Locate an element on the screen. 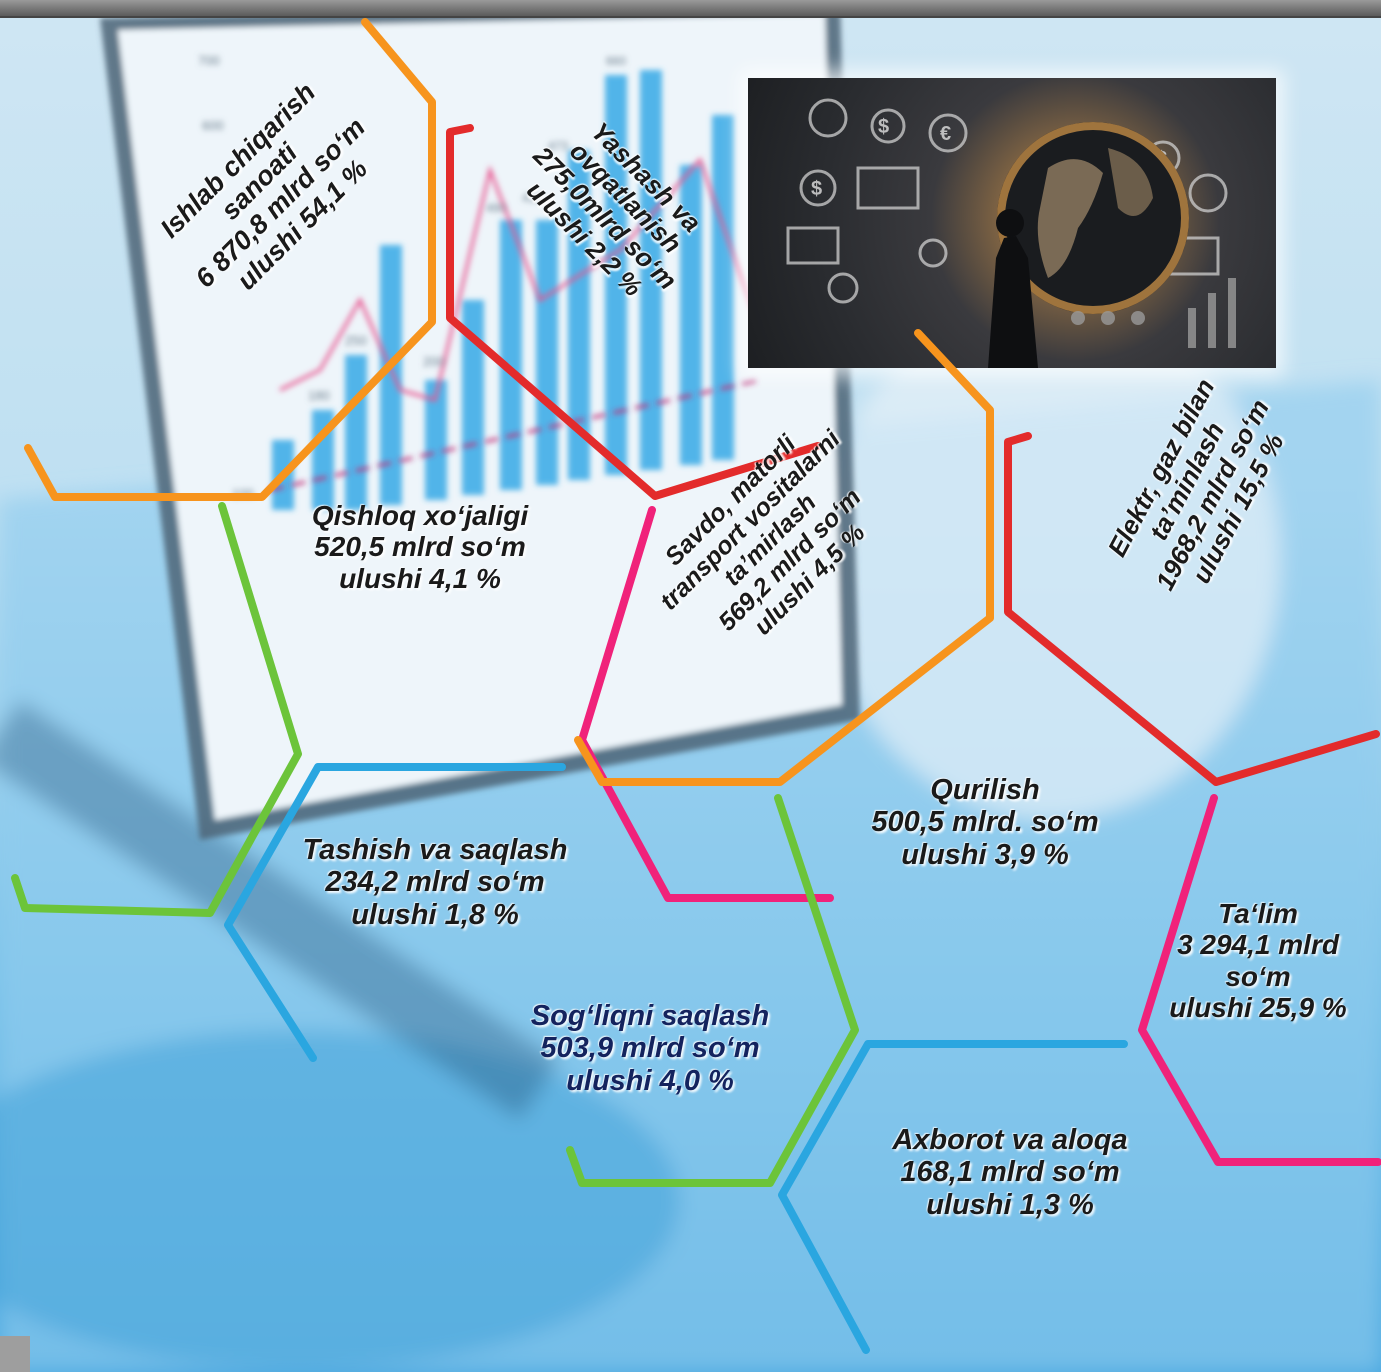  axis-tick-label: 250 is located at coordinates (356, 340).